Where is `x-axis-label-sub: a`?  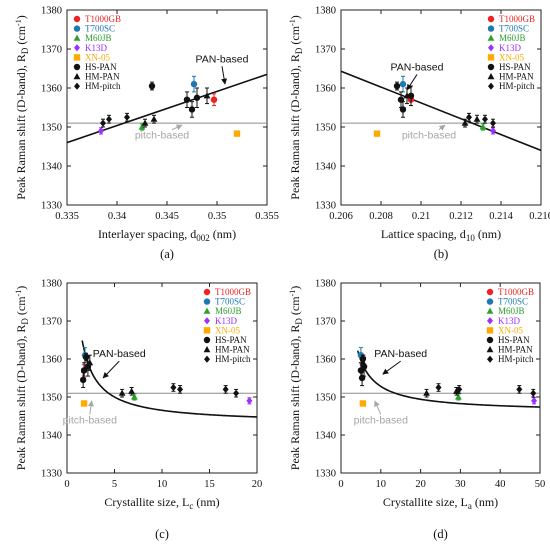
x-axis-label-sub: a is located at coordinates (470, 506).